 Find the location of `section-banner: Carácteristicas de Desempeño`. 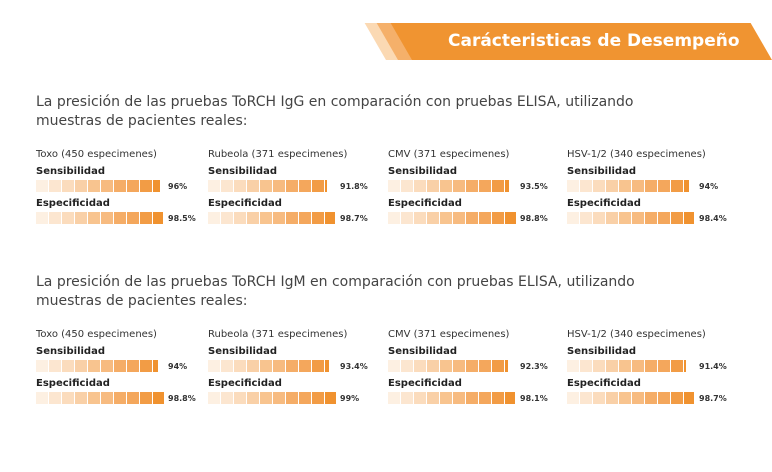

section-banner: Carácteristicas de Desempeño is located at coordinates (568, 41).